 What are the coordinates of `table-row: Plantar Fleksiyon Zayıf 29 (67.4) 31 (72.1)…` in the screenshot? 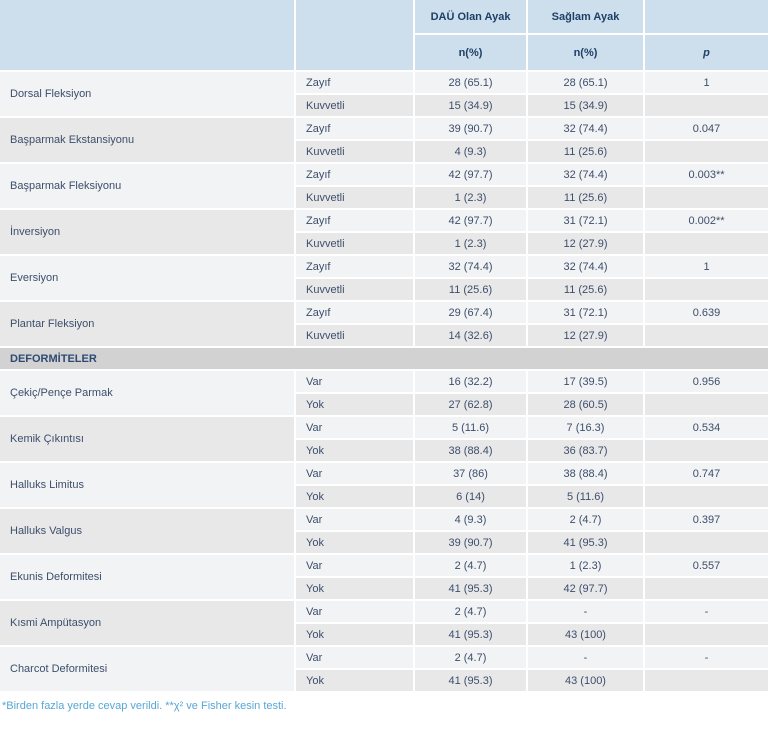 It's located at (384, 324).